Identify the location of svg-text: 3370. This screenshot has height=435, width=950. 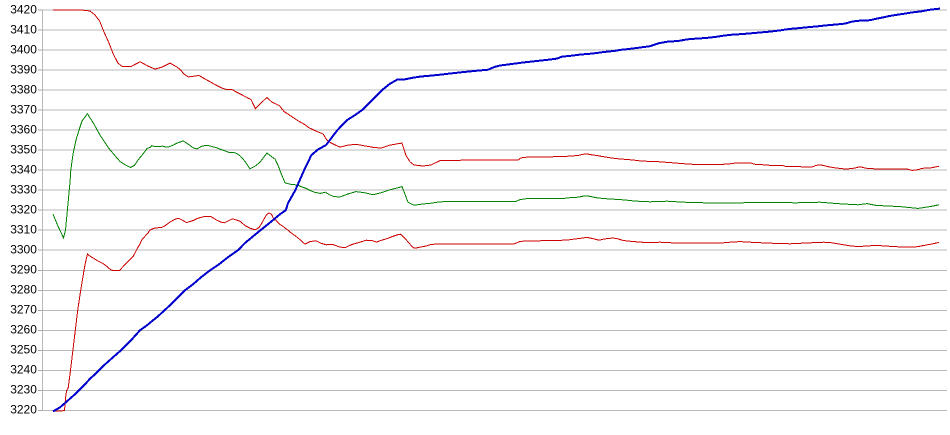
(23, 109).